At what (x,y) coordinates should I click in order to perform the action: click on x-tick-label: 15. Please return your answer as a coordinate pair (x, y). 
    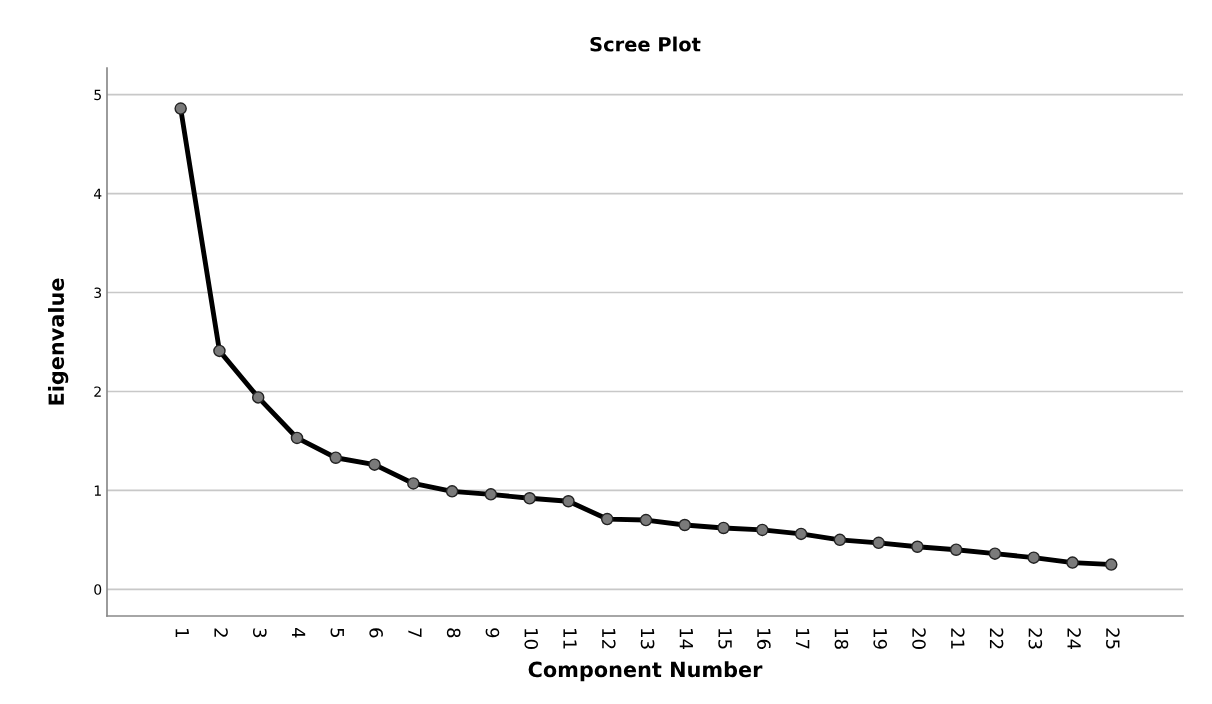
    Looking at the image, I should click on (725, 639).